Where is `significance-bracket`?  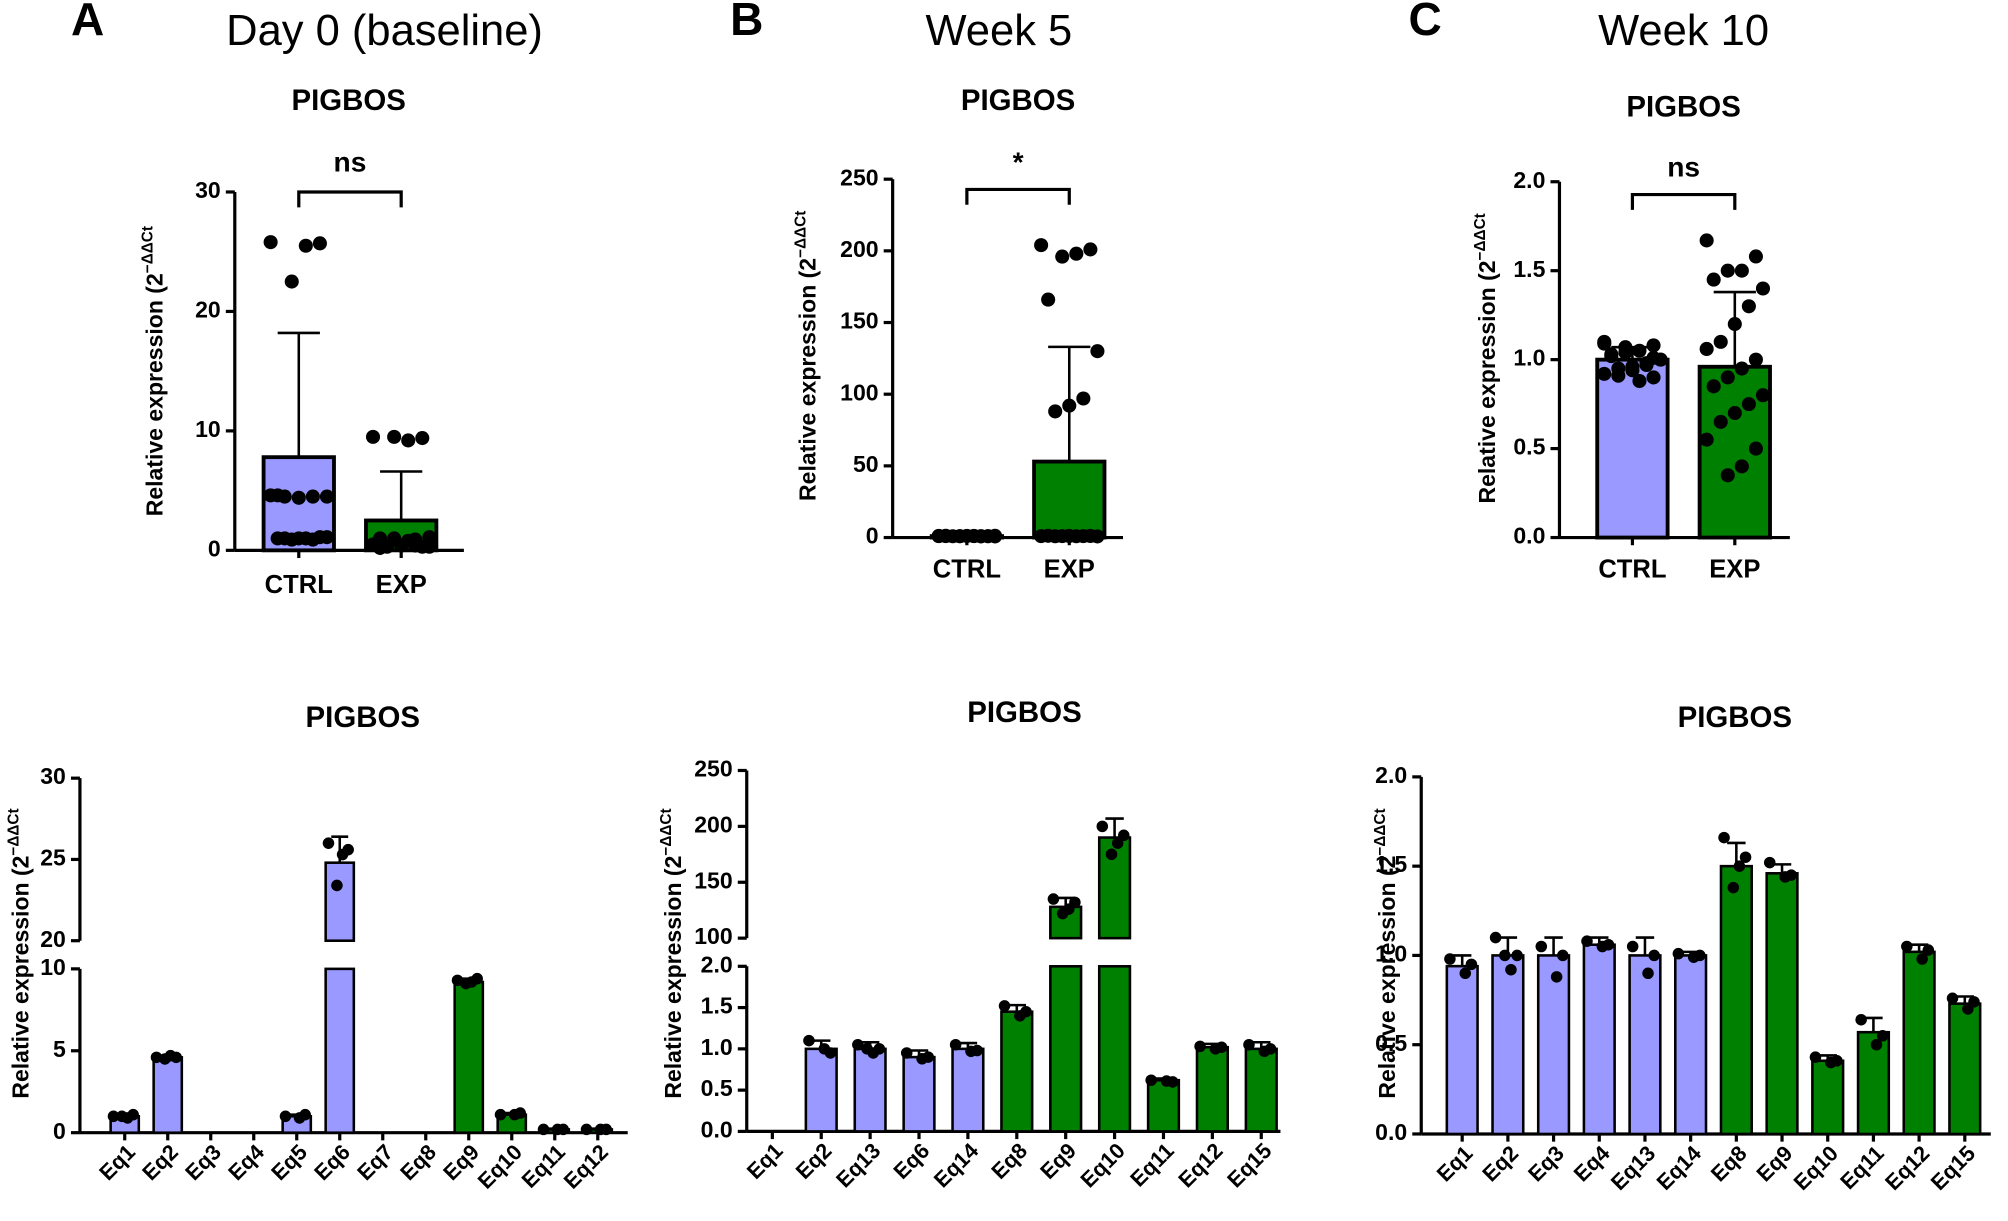
significance-bracket is located at coordinates (1018, 196).